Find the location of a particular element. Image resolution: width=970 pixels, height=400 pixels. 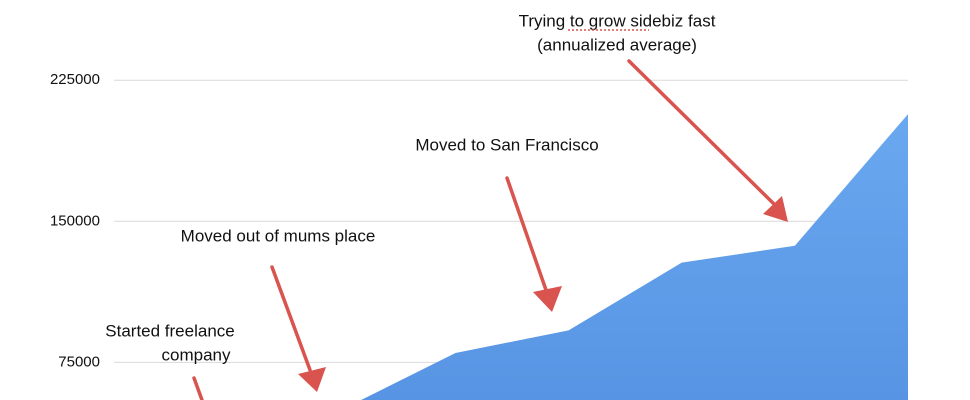

y-tick-label: 150000 is located at coordinates (75, 220).